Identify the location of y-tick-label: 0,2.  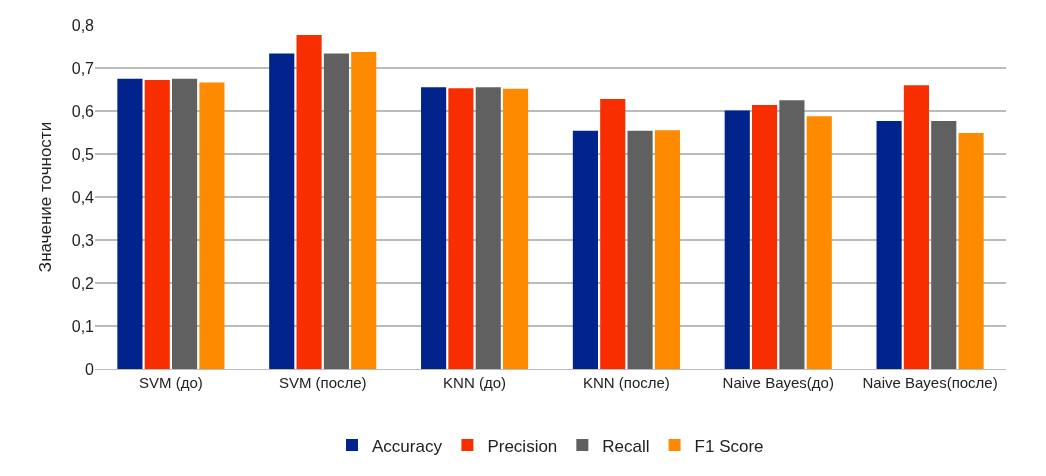
(83, 283).